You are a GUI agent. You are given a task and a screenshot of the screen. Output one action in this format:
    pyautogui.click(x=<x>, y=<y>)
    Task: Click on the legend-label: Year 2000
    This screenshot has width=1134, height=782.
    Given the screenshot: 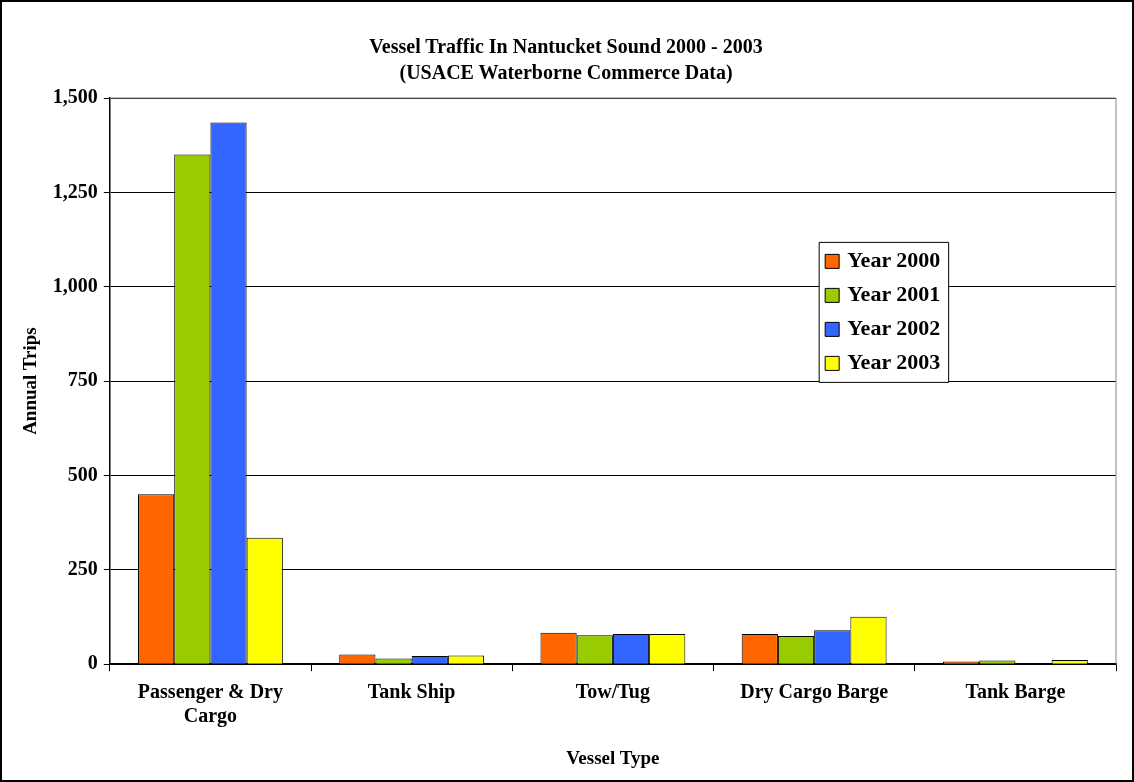 What is the action you would take?
    pyautogui.click(x=894, y=260)
    